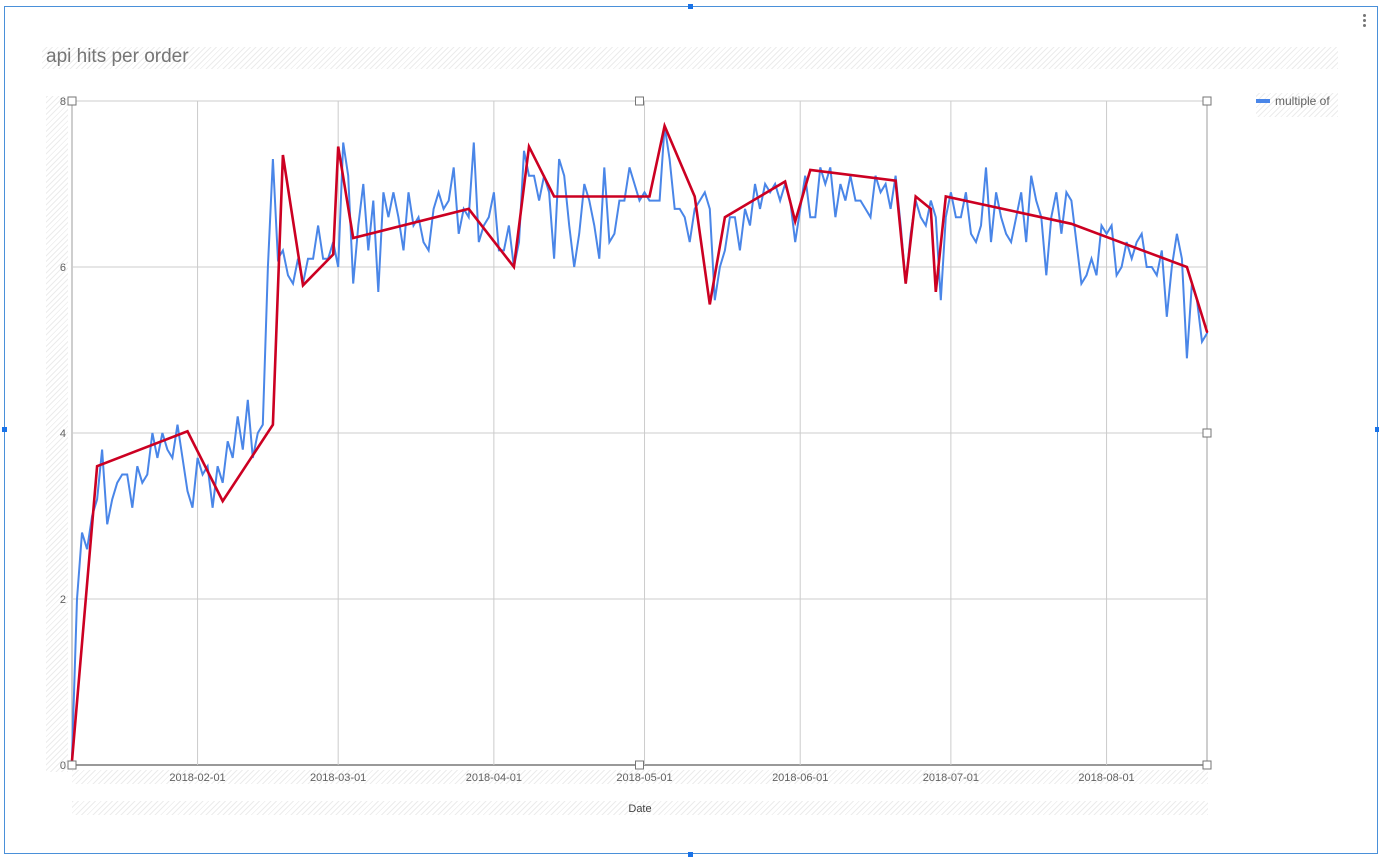  What do you see at coordinates (338, 778) in the screenshot?
I see `x-tick-label: 2018-03-01` at bounding box center [338, 778].